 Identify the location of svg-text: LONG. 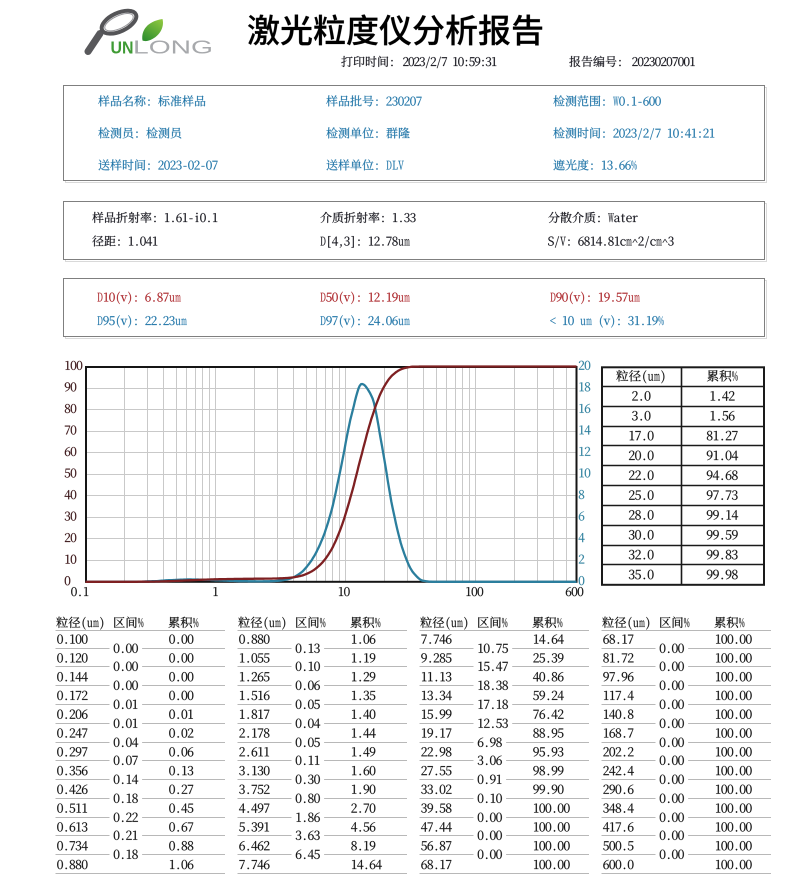
(173, 47).